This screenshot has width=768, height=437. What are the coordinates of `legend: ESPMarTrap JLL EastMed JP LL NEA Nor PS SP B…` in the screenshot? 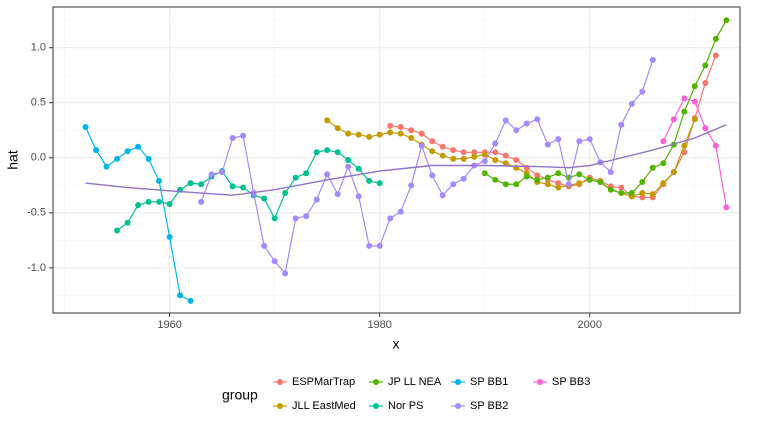 It's located at (431, 394).